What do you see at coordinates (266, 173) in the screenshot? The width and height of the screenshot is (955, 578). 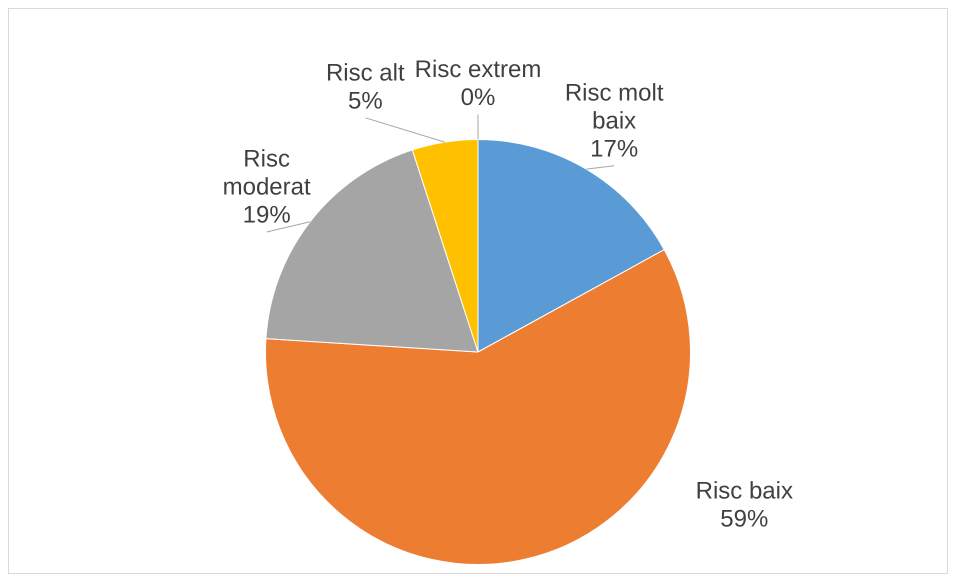 I see `slice-label: Risc moderat` at bounding box center [266, 173].